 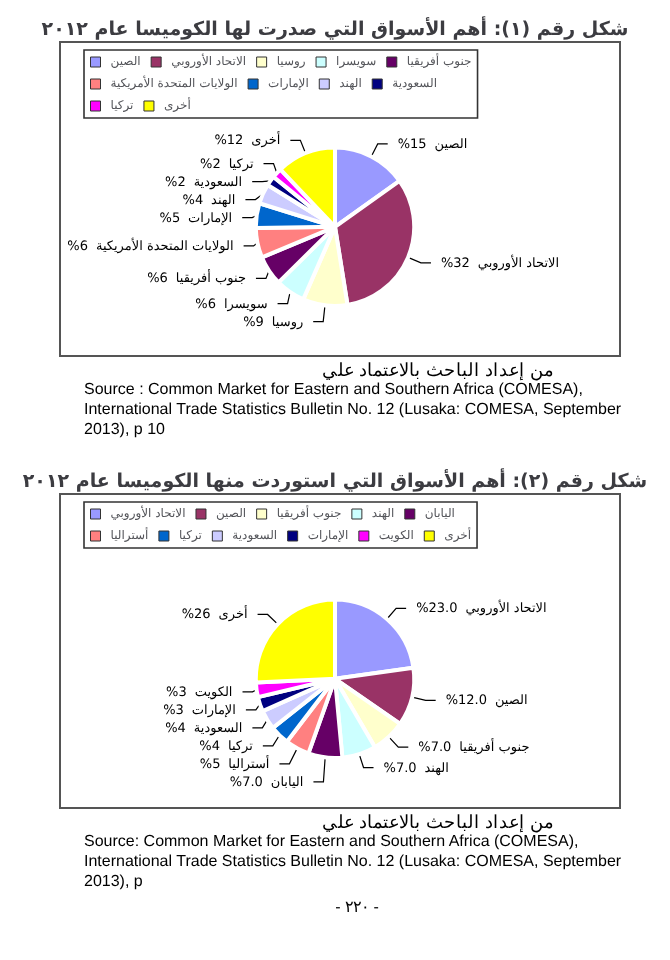 What do you see at coordinates (353, 410) in the screenshot?
I see `source-note: Source : Common Market for Eastern and Southern Africa (COMESA), International Trade Statistics Bulletin No. 12 (Lusaka: COMESA, September 2013), p 10` at bounding box center [353, 410].